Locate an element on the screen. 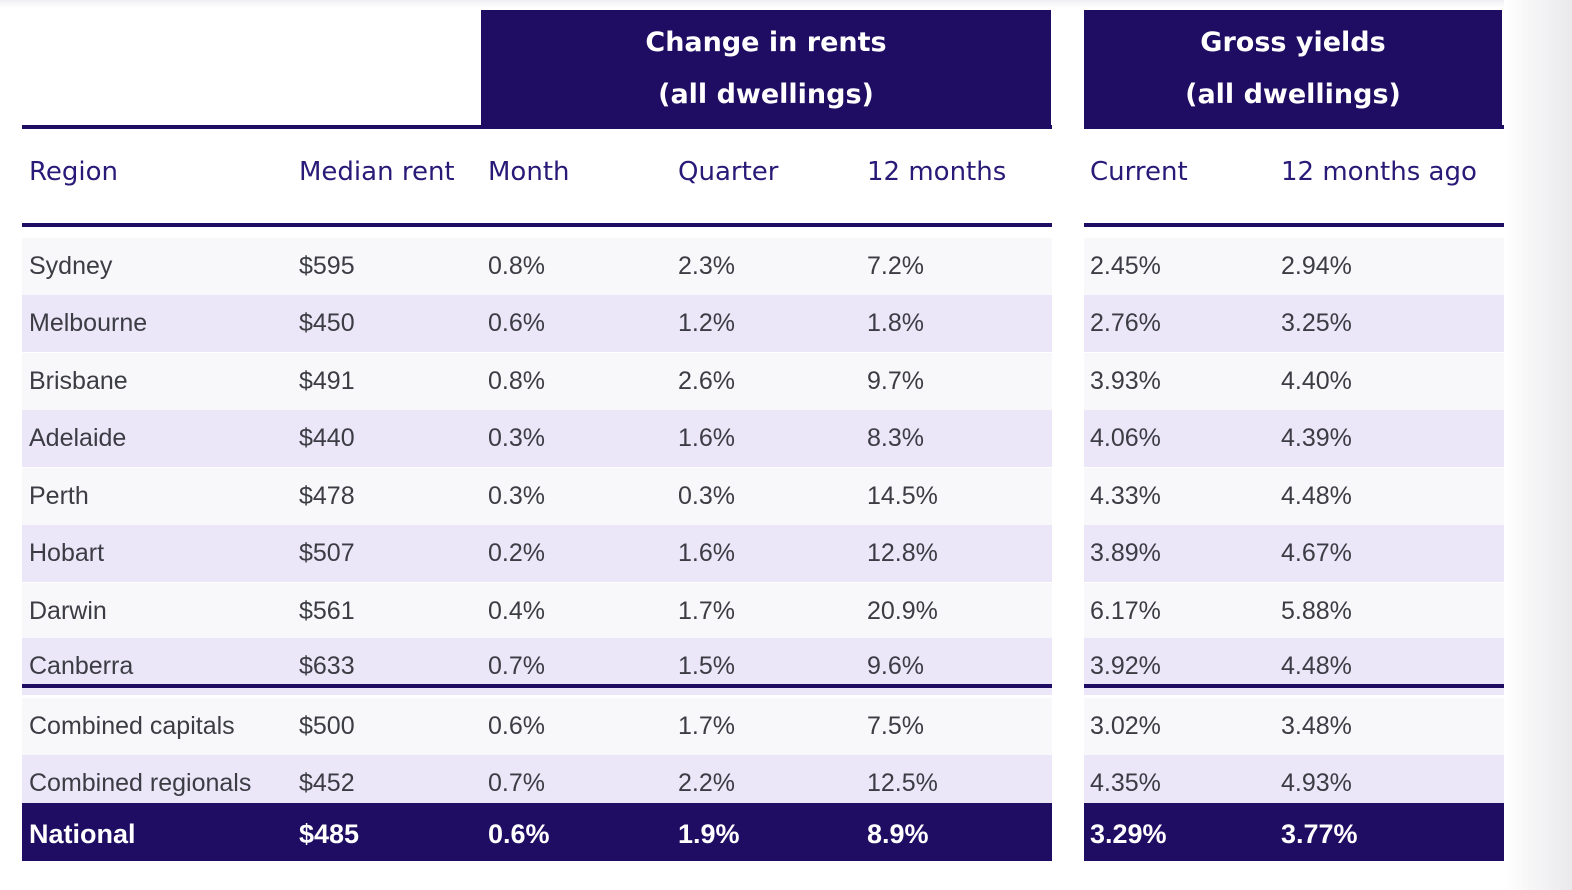 The height and width of the screenshot is (890, 1572). cell-region: Darwin is located at coordinates (68, 611).